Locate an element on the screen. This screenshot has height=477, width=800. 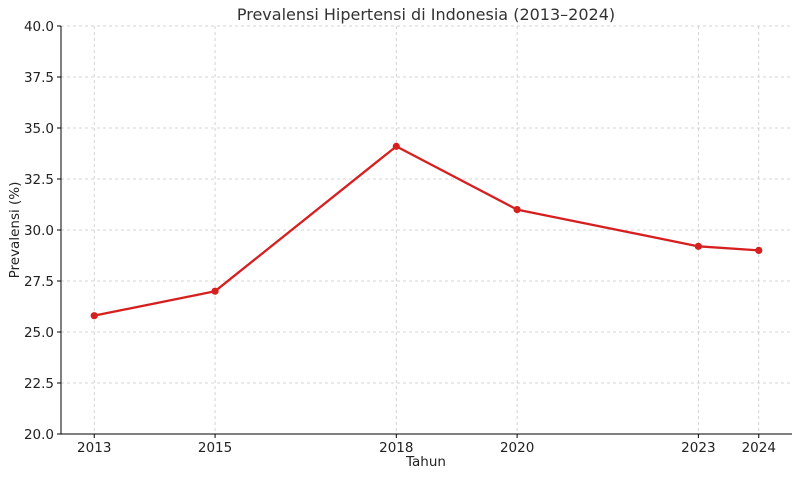
y-tick-label: 37.5 is located at coordinates (39, 78).